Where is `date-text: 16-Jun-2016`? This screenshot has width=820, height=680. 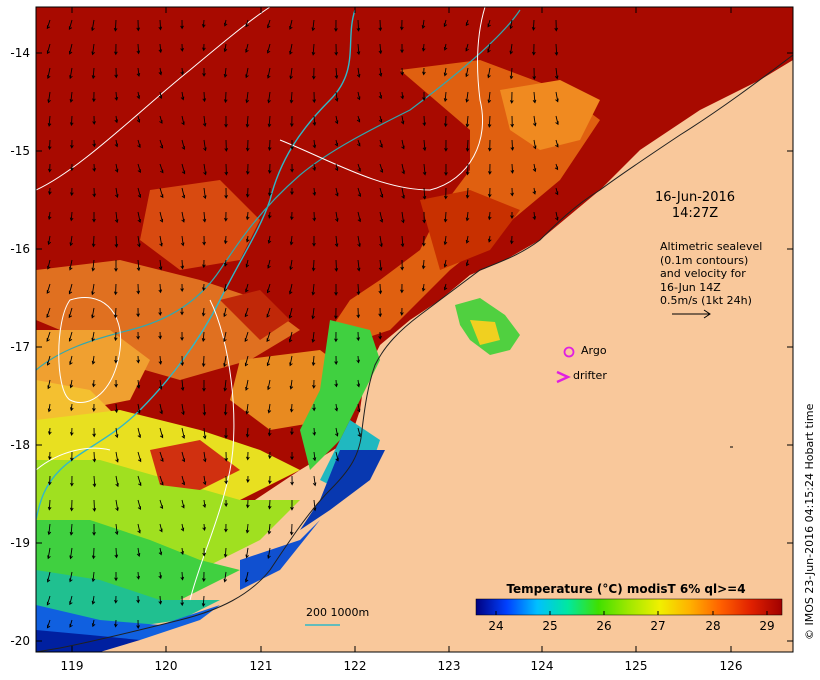
date-text: 16-Jun-2016 is located at coordinates (695, 197).